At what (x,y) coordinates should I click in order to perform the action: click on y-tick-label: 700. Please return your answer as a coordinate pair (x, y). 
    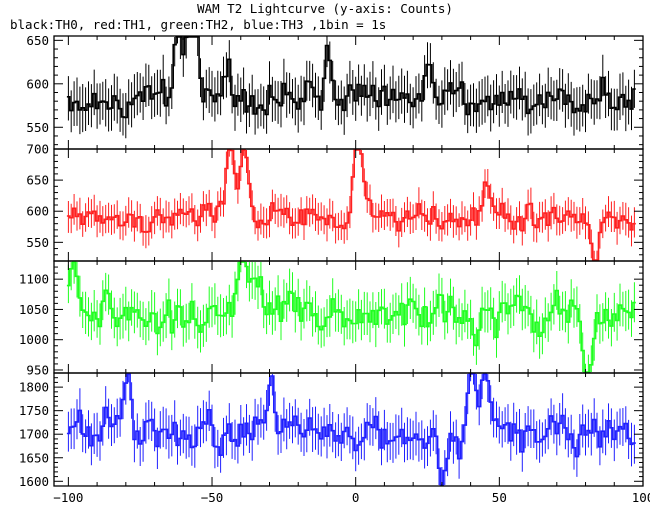
    Looking at the image, I should click on (37, 149).